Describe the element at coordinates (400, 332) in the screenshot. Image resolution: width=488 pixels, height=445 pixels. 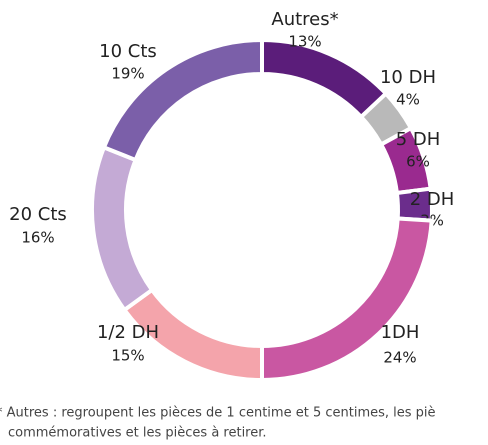
I see `slice-label: 1DH` at that location.